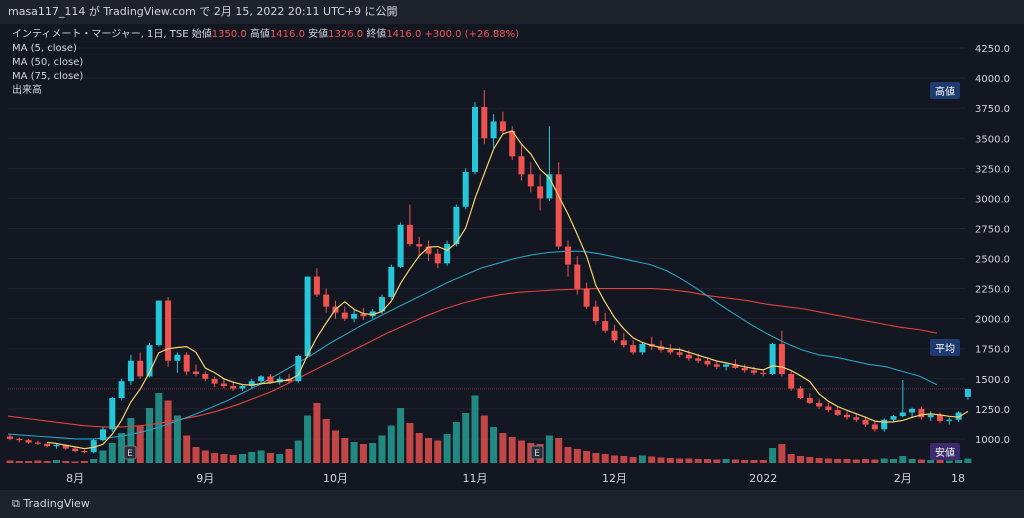 Image resolution: width=1024 pixels, height=518 pixels. What do you see at coordinates (56, 503) in the screenshot?
I see `footer-brand: TradingView` at bounding box center [56, 503].